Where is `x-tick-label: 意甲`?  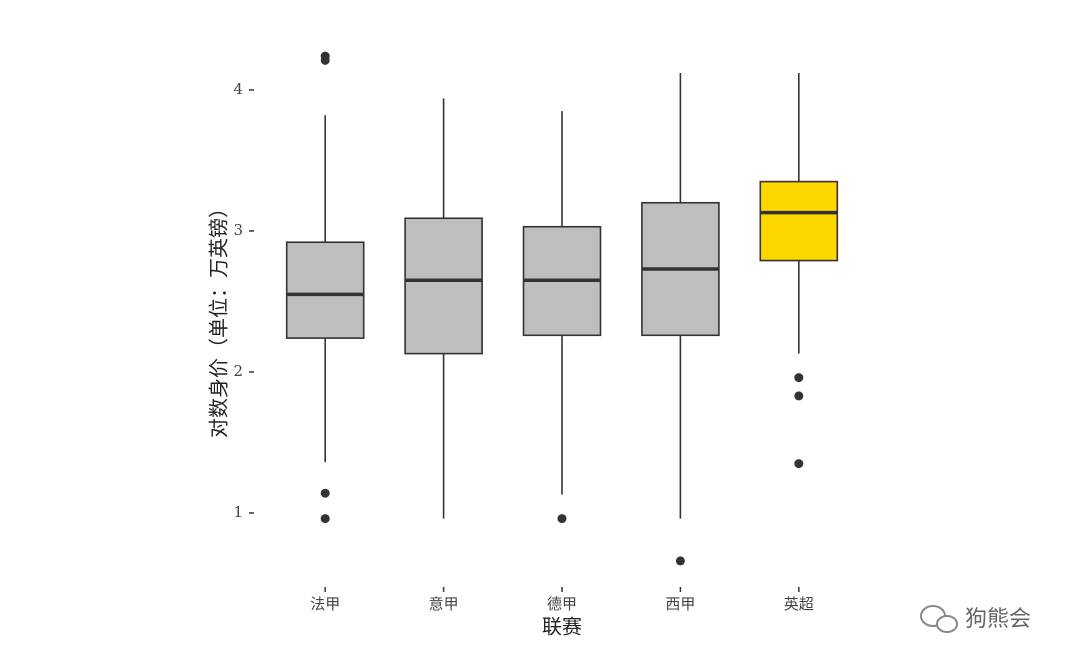 x-tick-label: 意甲 is located at coordinates (444, 604).